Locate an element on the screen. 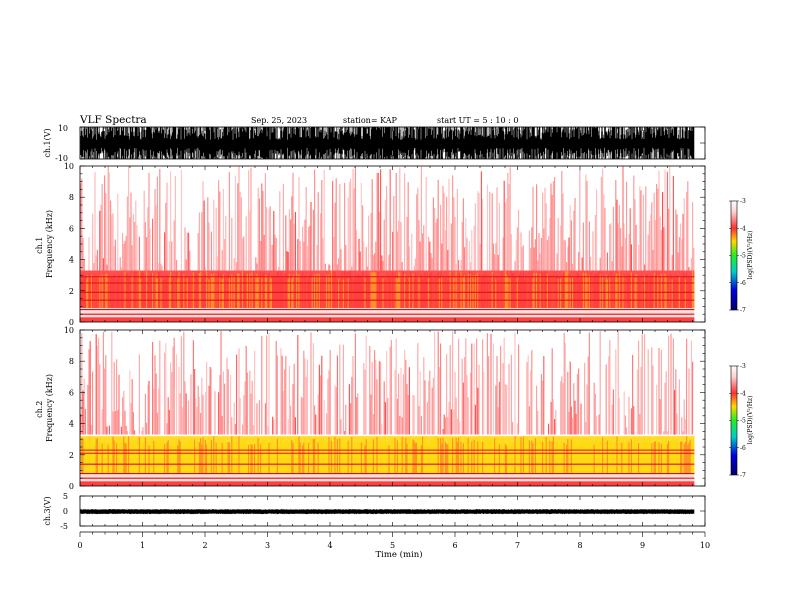 This screenshot has height=612, width=792. frequency-tick-label: 2 is located at coordinates (71, 291).